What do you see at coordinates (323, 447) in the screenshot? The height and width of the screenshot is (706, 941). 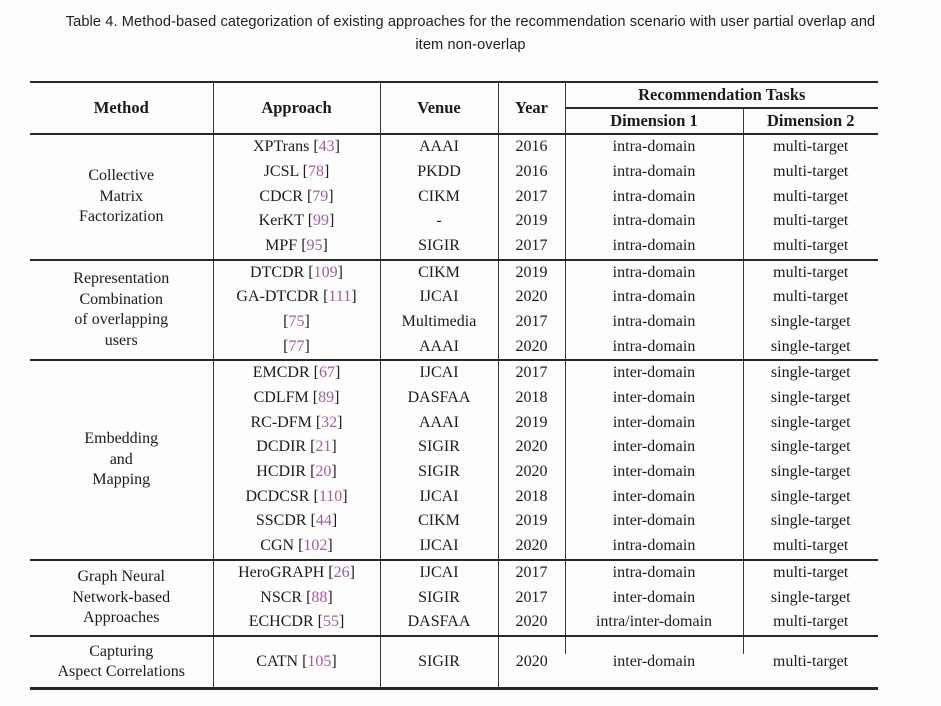 I see `citation-link: 21` at bounding box center [323, 447].